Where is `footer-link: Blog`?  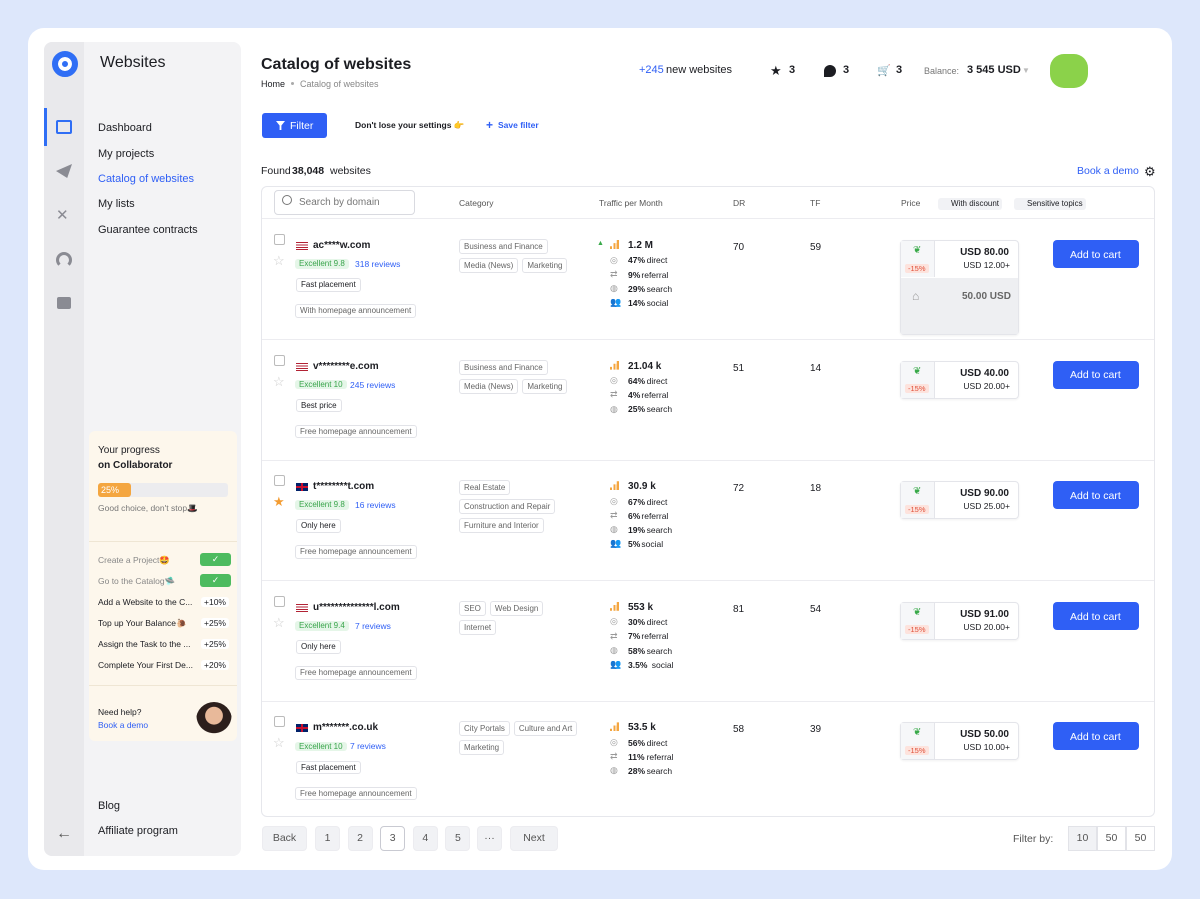 footer-link: Blog is located at coordinates (109, 806).